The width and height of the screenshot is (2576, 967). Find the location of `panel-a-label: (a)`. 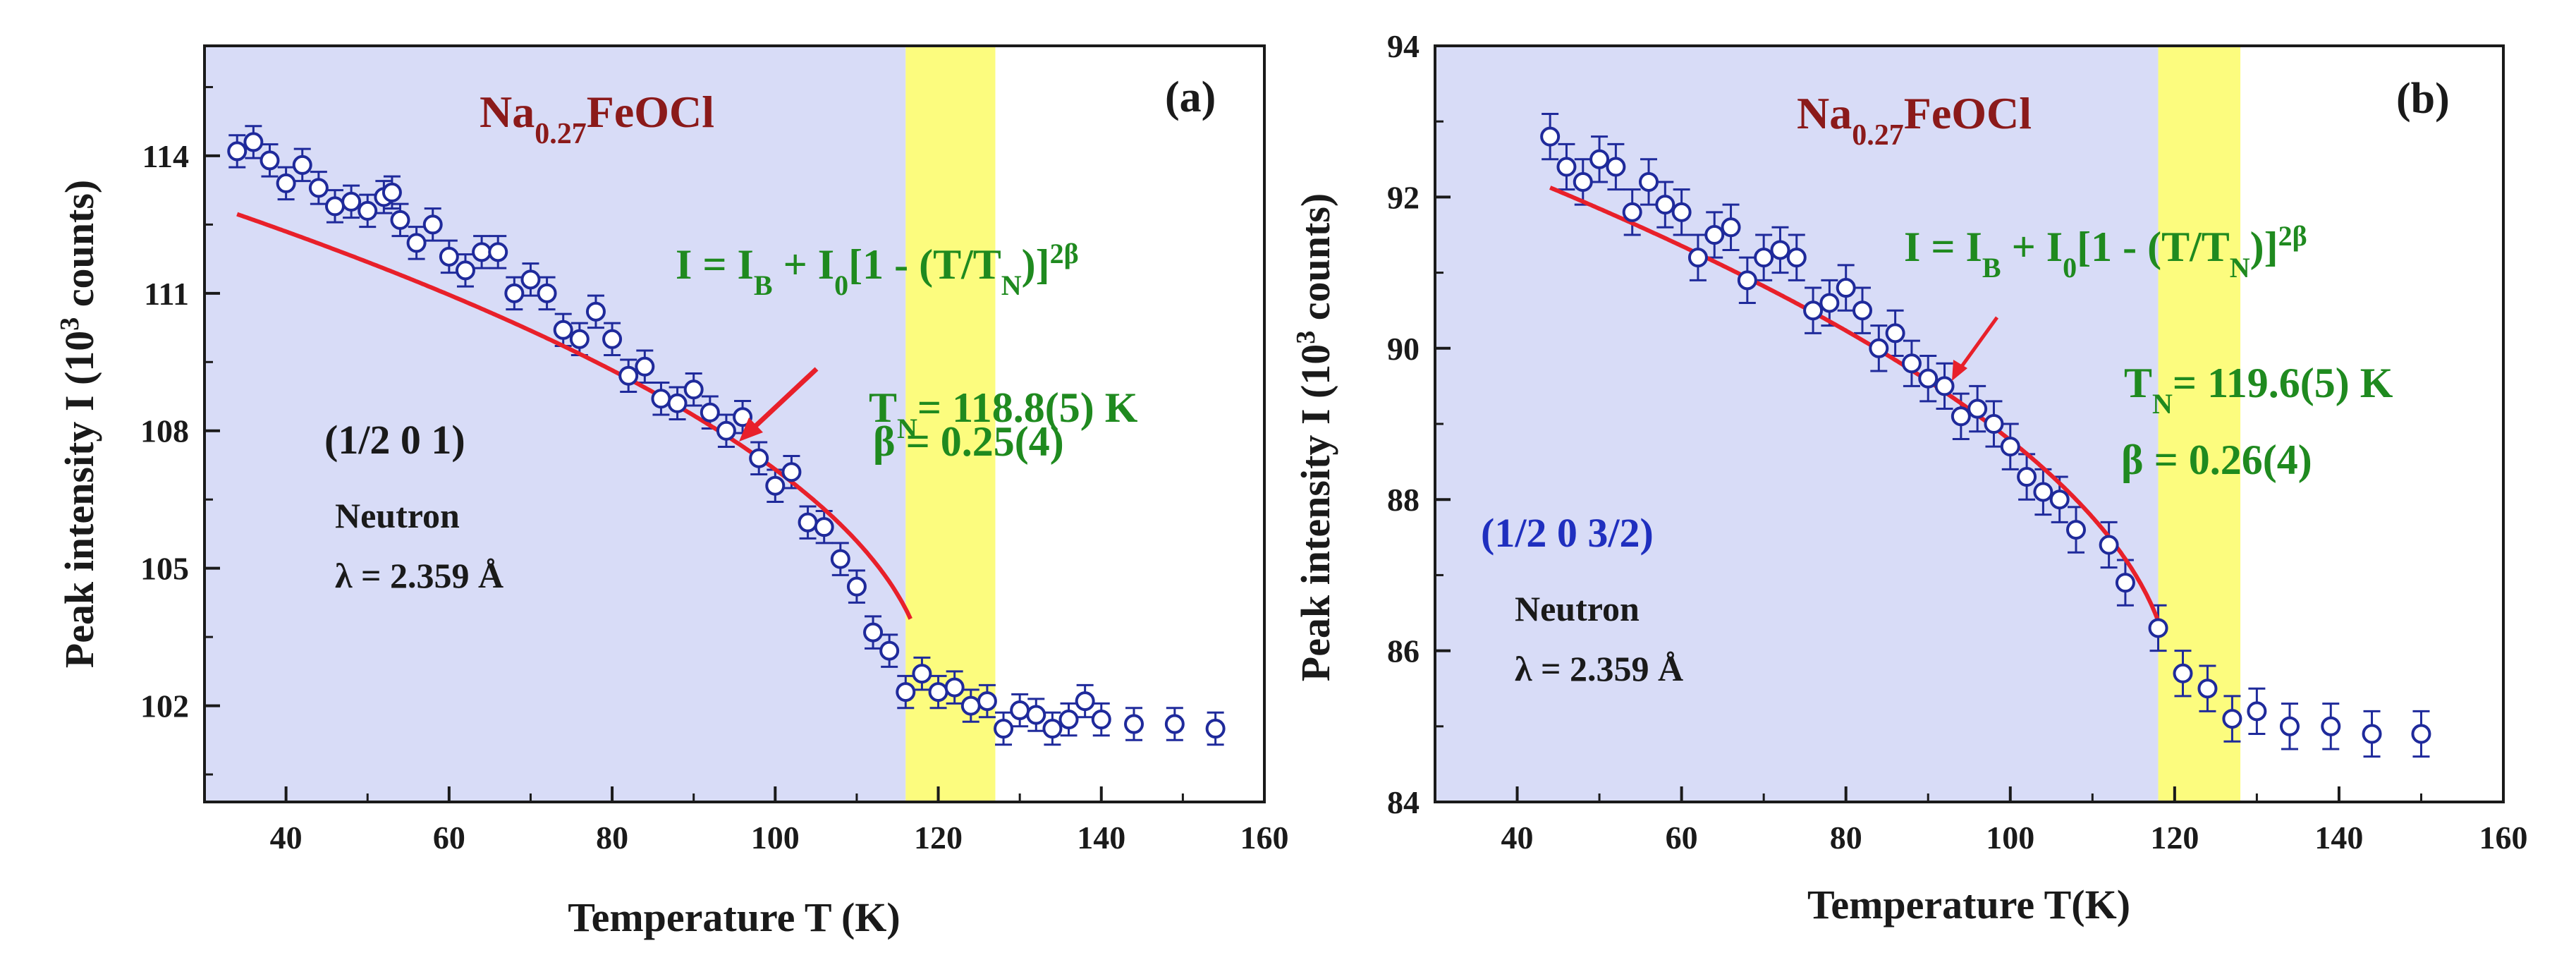

panel-a-label: (a) is located at coordinates (1190, 97).